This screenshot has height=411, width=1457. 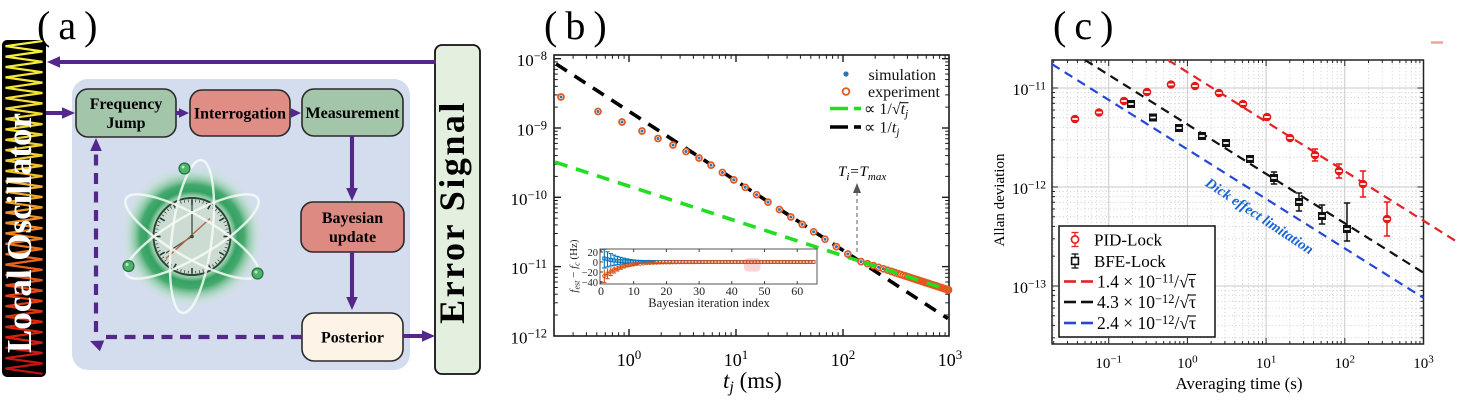 What do you see at coordinates (881, 129) in the screenshot?
I see `svg-text: ∝ 1/tj` at bounding box center [881, 129].